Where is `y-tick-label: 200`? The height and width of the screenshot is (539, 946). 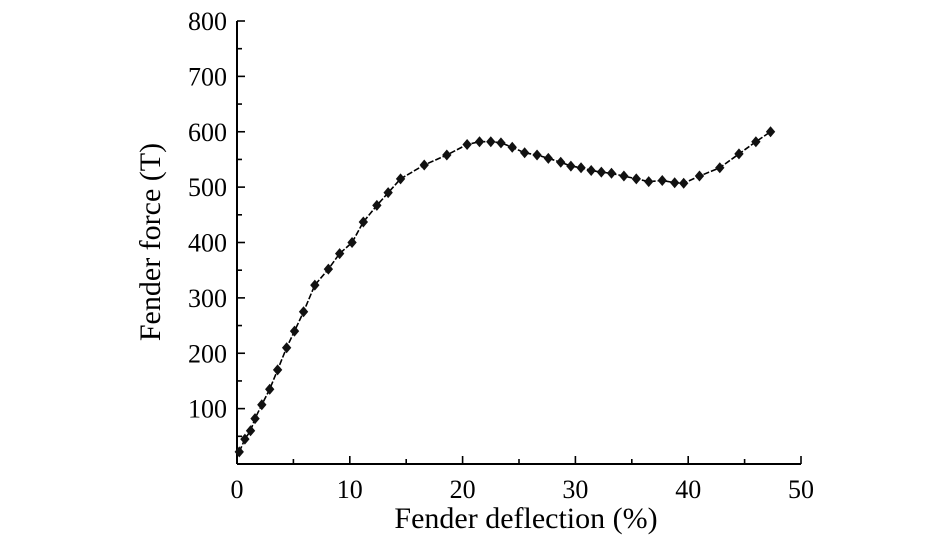 y-tick-label: 200 is located at coordinates (207, 353).